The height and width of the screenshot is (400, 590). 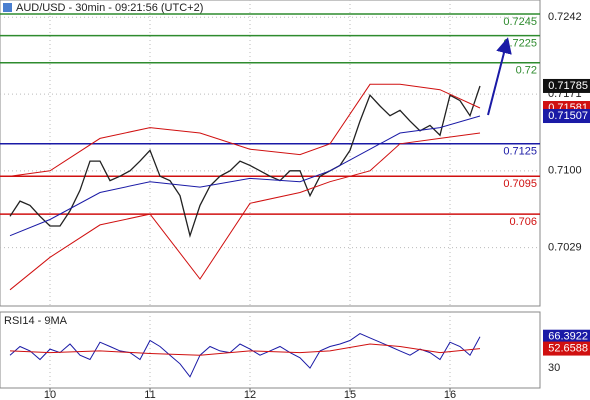 What do you see at coordinates (523, 222) in the screenshot?
I see `level-label: 0.706` at bounding box center [523, 222].